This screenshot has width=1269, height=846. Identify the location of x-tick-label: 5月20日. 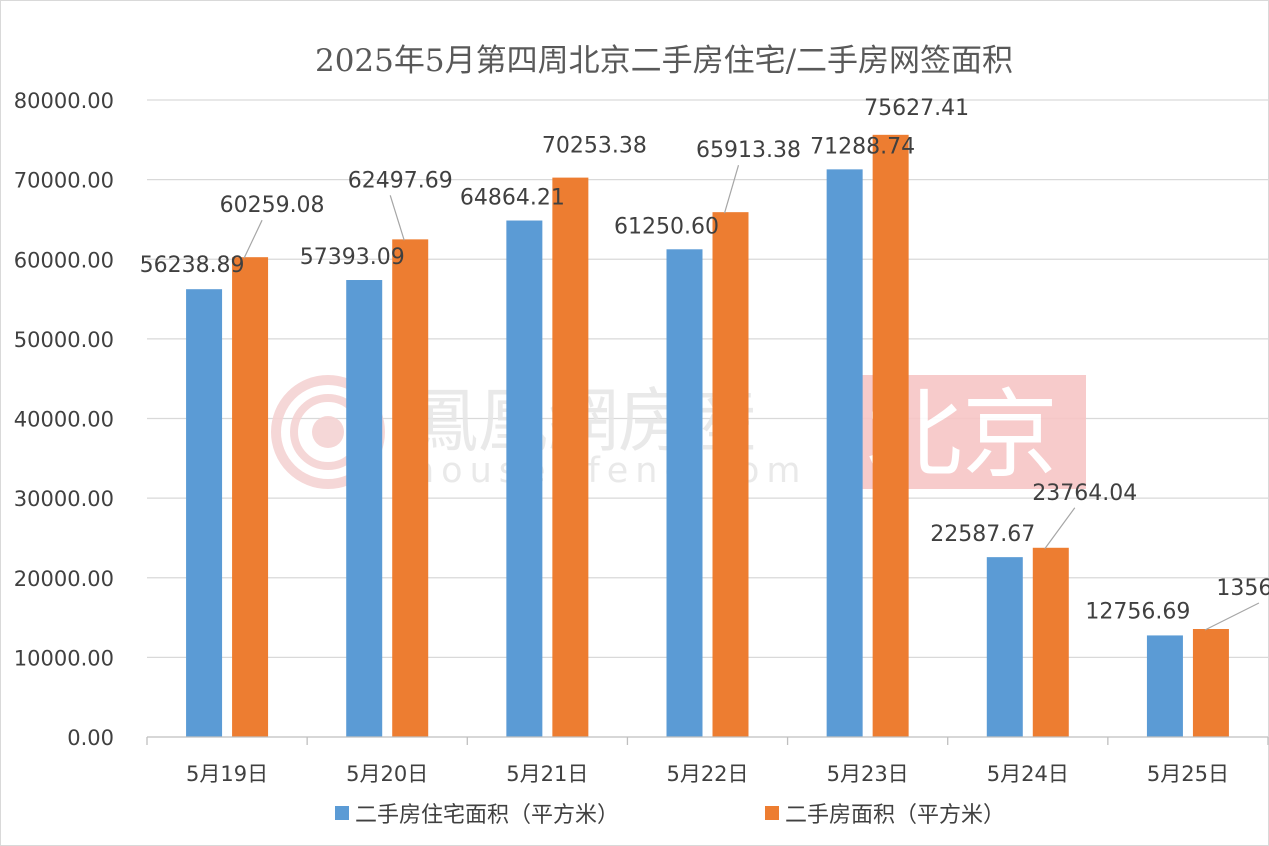
(387, 774).